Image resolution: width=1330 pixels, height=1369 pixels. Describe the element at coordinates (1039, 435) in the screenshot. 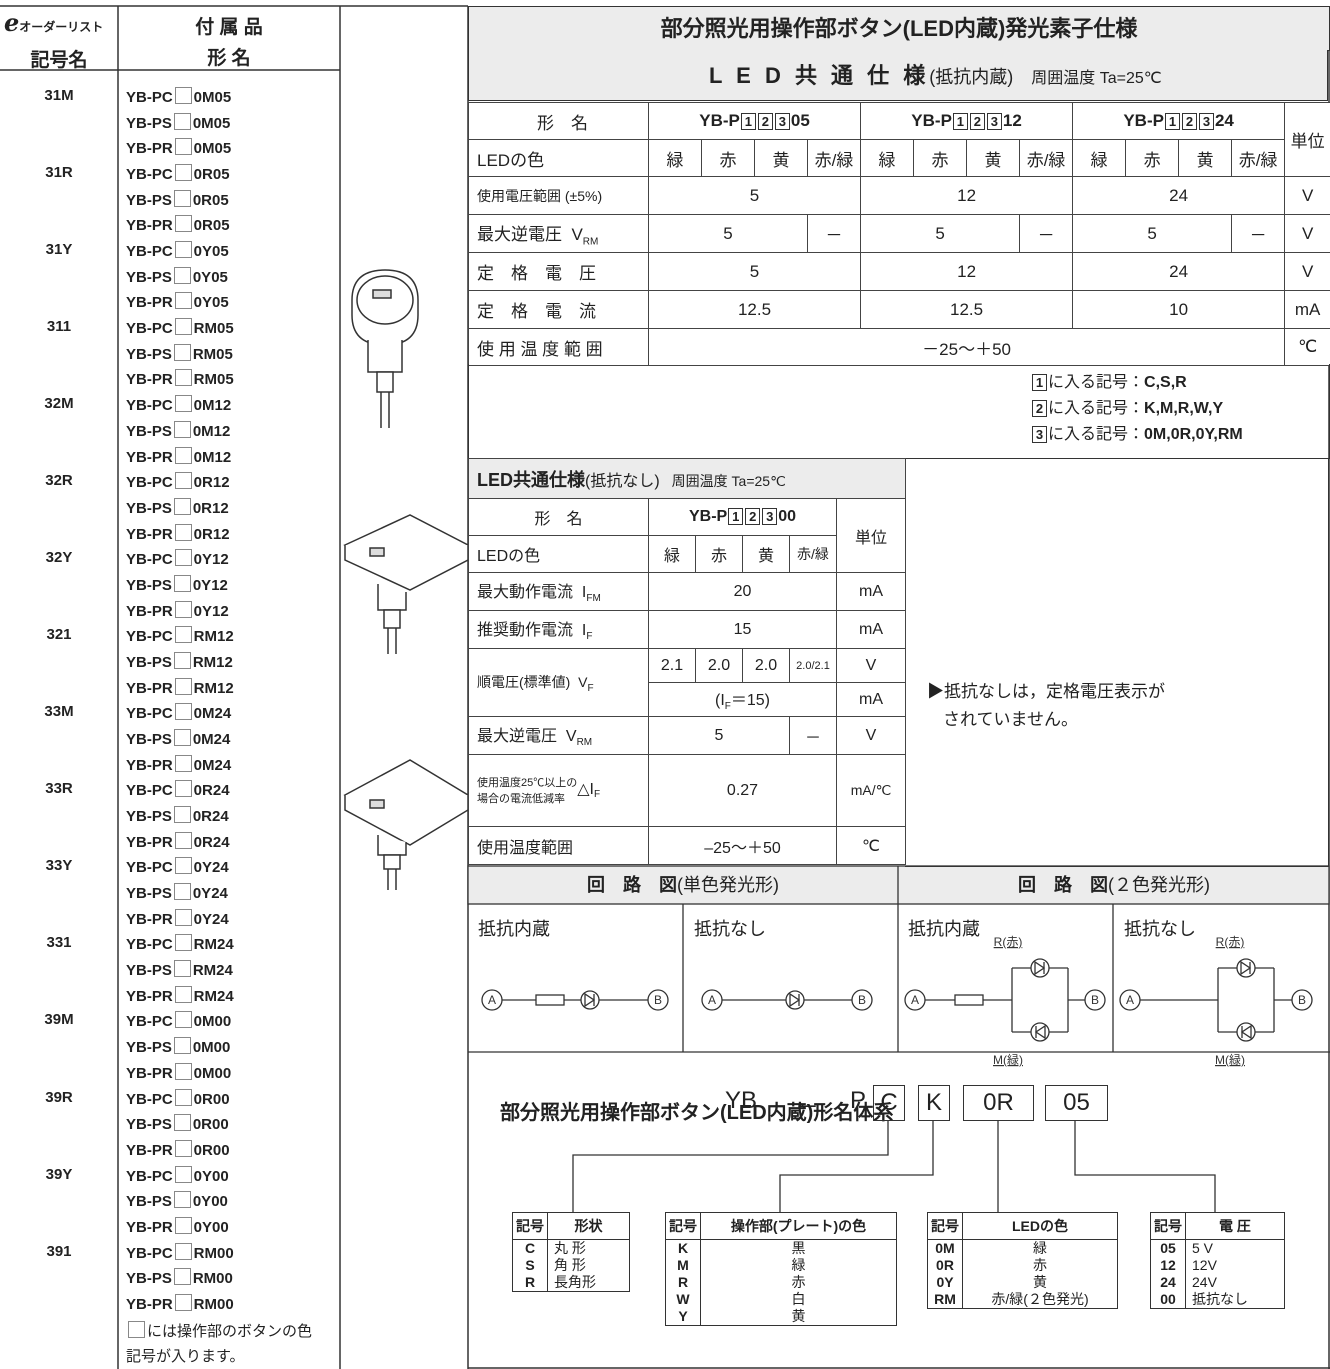

I see `note-box: 3` at that location.